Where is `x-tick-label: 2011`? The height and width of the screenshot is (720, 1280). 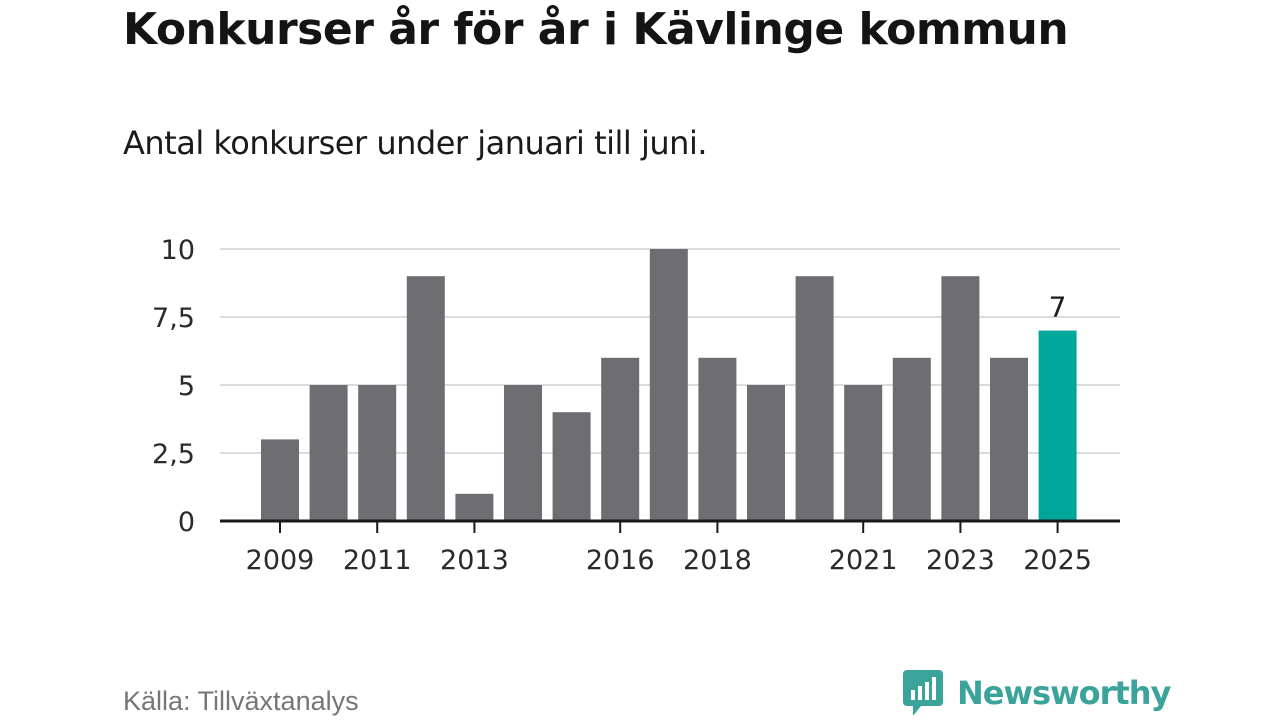
x-tick-label: 2011 is located at coordinates (377, 560).